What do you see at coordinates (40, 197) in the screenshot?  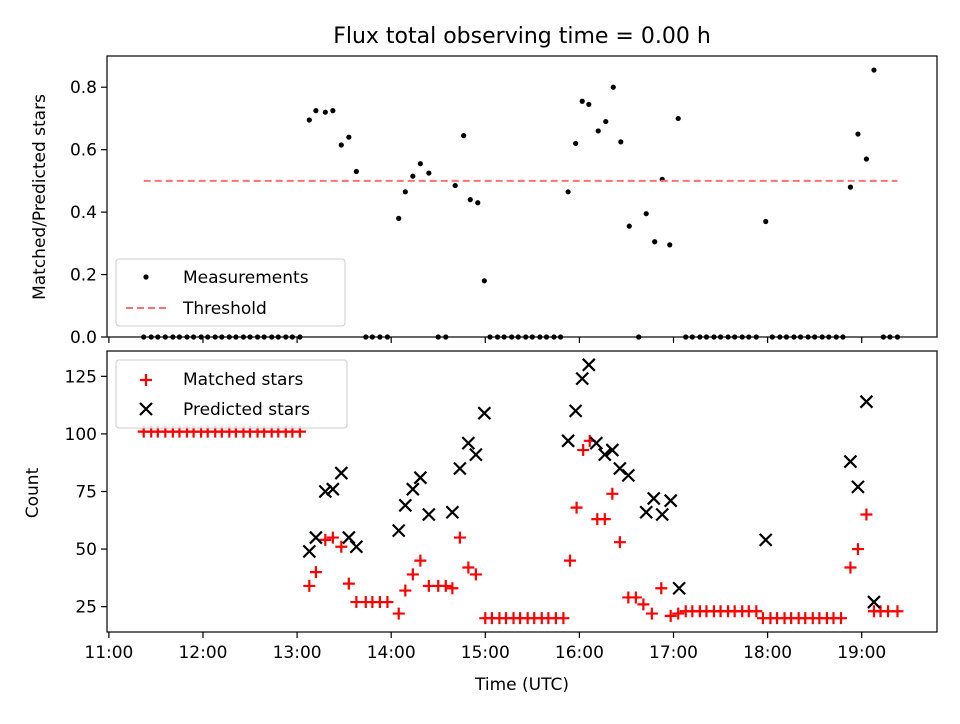 I see `ratio-y-axis-label: Matched/Predicted stars` at bounding box center [40, 197].